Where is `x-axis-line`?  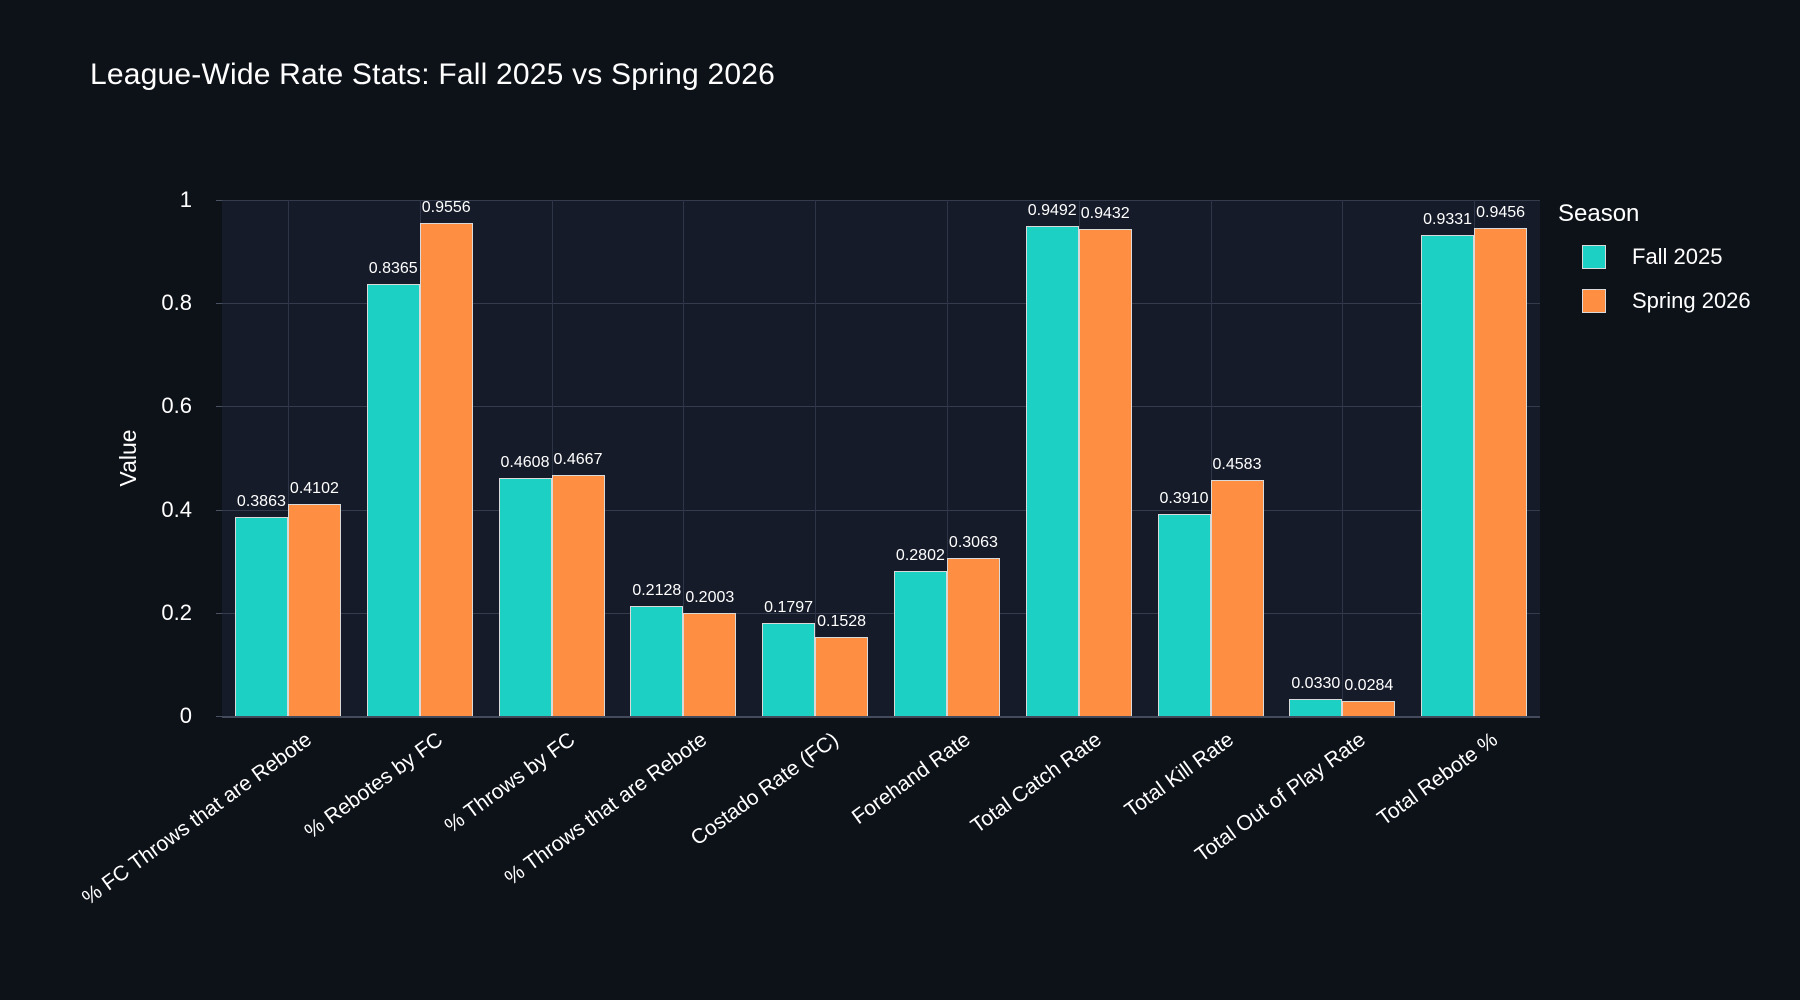 x-axis-line is located at coordinates (881, 717).